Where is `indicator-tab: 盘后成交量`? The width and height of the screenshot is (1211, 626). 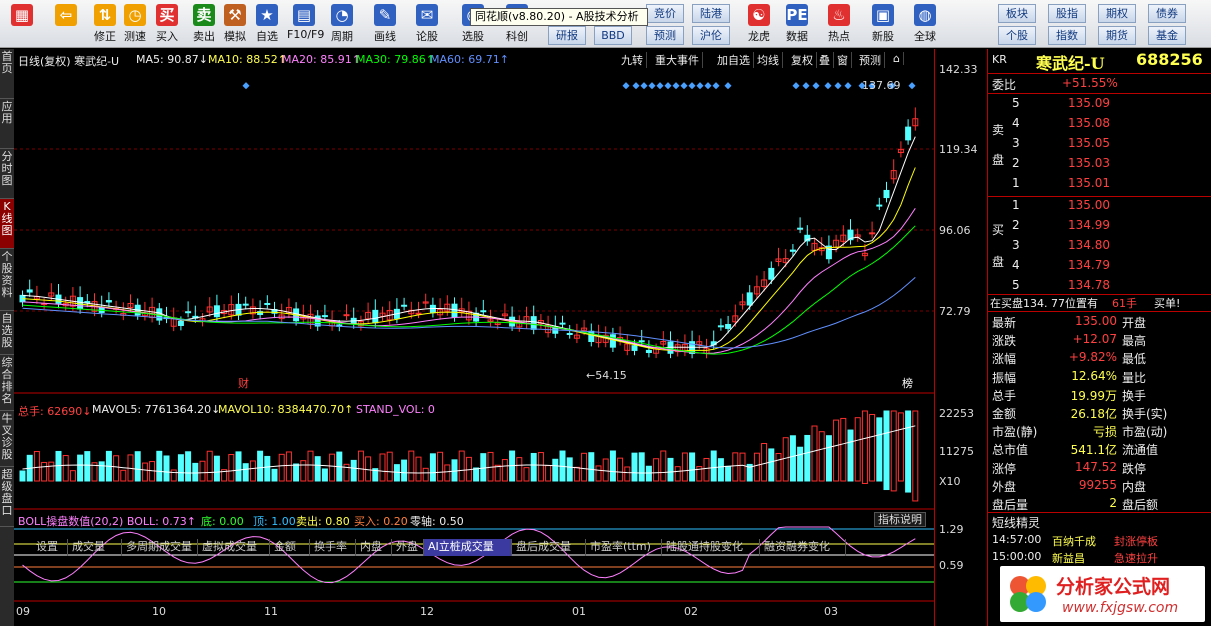
indicator-tab: 盘后成交量 is located at coordinates (549, 547).